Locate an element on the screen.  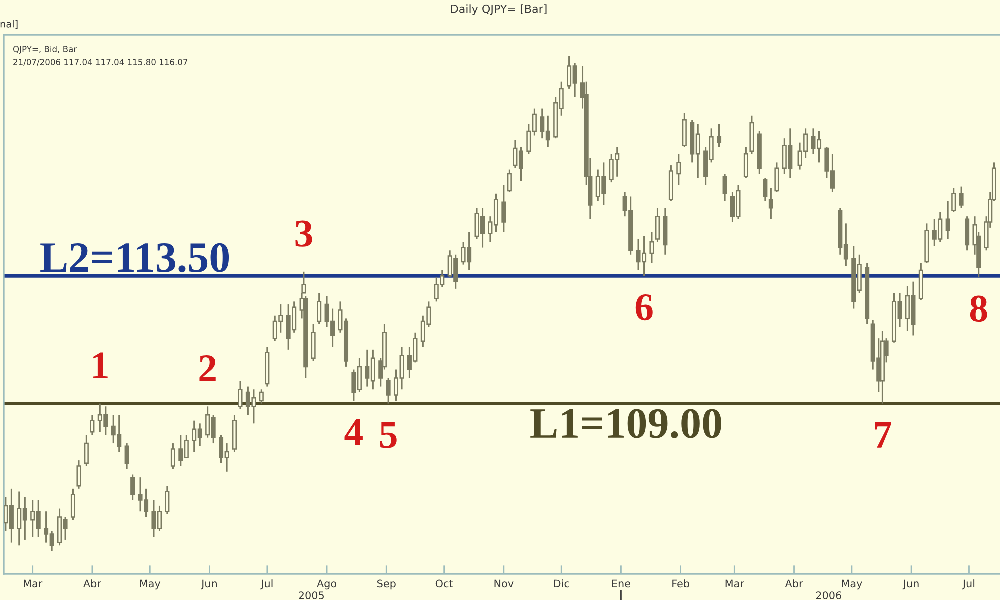
text: QJPY=, Bid, Bar is located at coordinates (45, 50).